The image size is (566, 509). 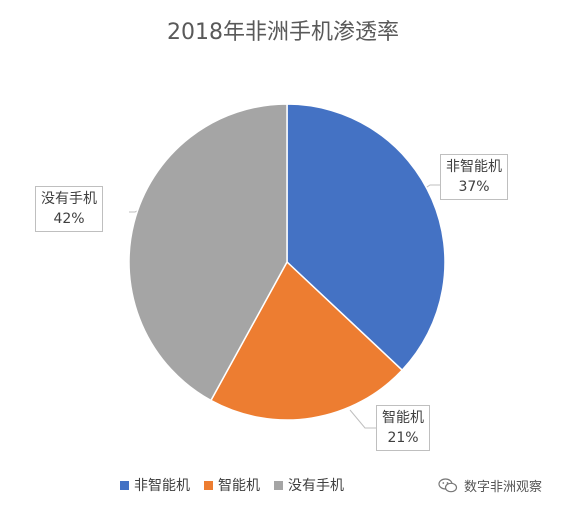 What do you see at coordinates (69, 209) in the screenshot?
I see `data-label-no-phone: 没有手机 42%` at bounding box center [69, 209].